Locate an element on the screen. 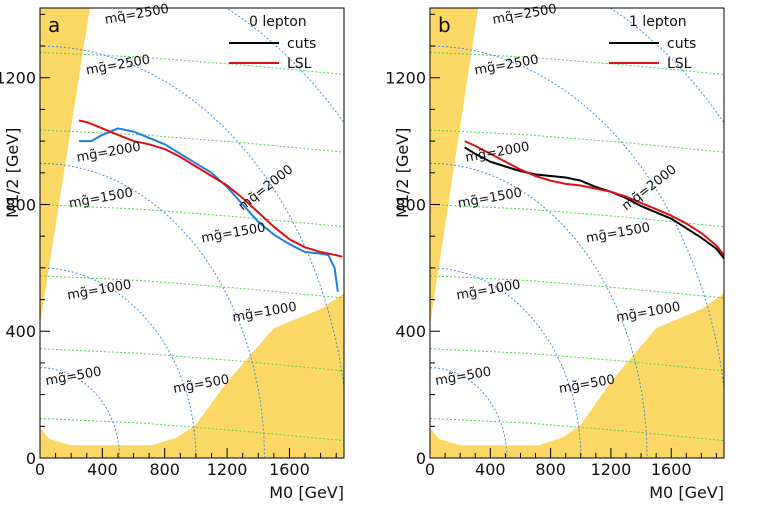  legend-title: 0 lepton is located at coordinates (278, 22).